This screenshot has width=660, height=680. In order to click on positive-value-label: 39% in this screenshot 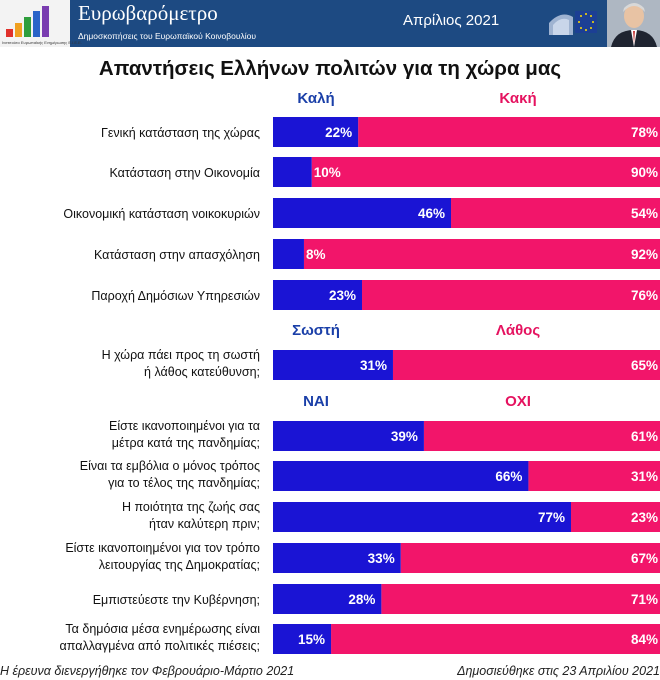, I will do `click(404, 436)`.